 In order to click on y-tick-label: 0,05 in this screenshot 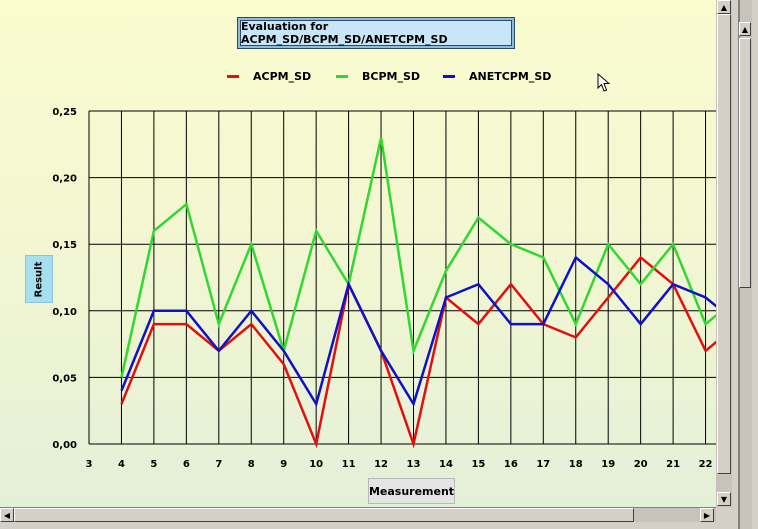, I will do `click(64, 378)`.